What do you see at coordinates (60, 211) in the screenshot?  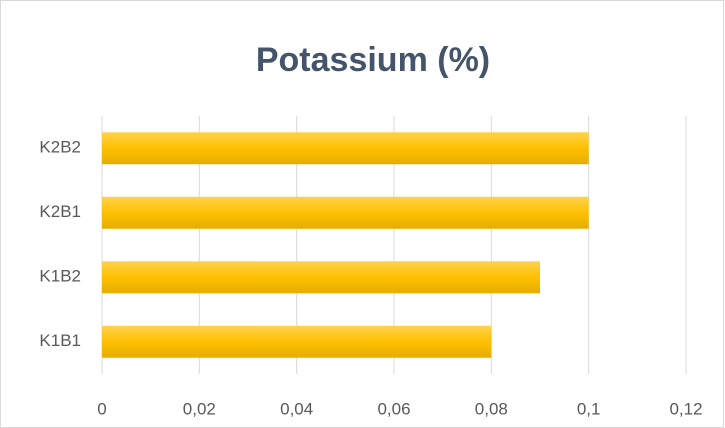 I see `y-tick-label: K2B1` at bounding box center [60, 211].